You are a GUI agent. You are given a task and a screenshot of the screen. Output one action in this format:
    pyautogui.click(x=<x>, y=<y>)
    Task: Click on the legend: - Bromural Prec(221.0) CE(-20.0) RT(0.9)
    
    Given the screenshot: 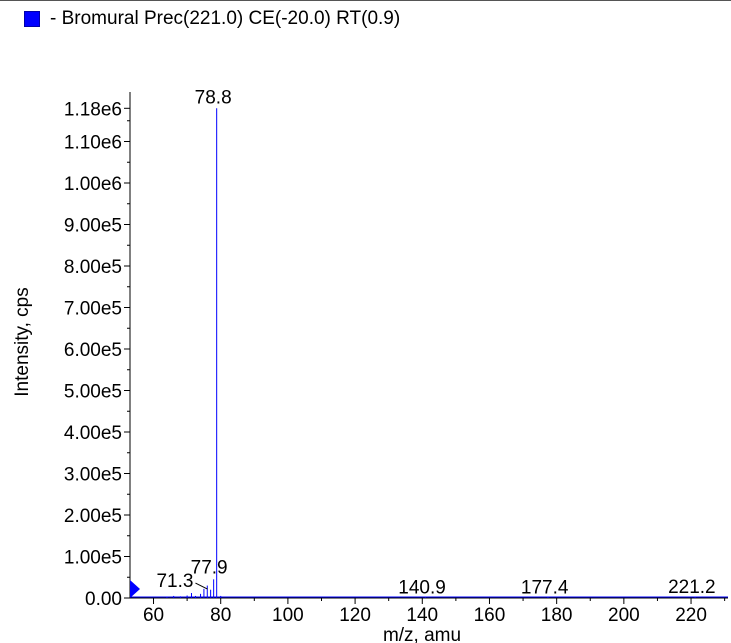 What is the action you would take?
    pyautogui.click(x=212, y=19)
    